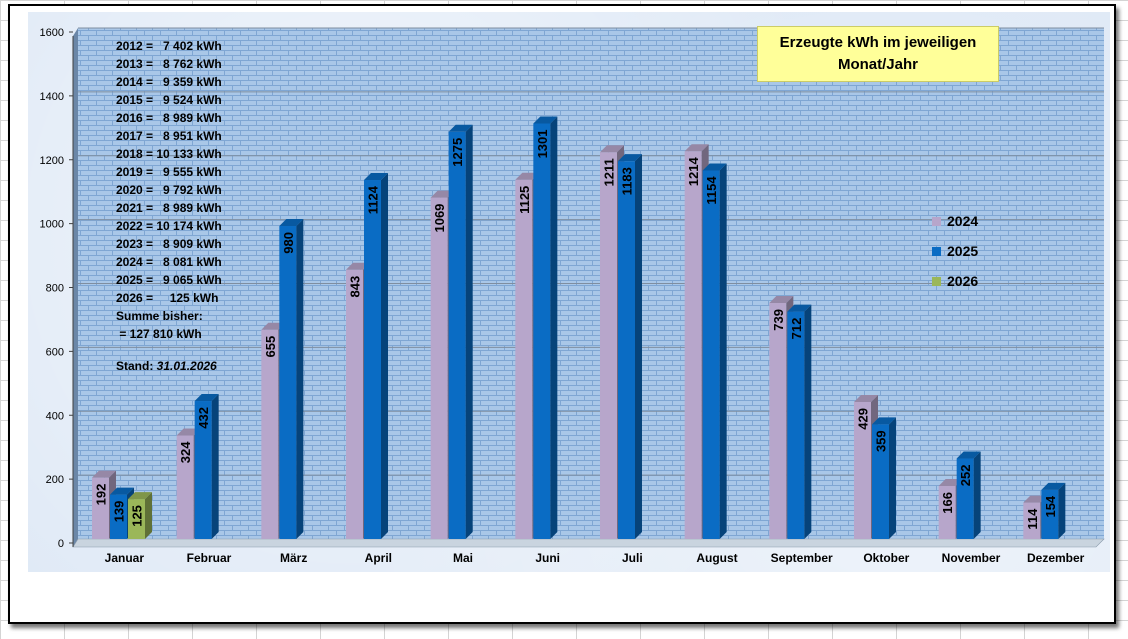  I want to click on x-tick-label: September, so click(802, 558).